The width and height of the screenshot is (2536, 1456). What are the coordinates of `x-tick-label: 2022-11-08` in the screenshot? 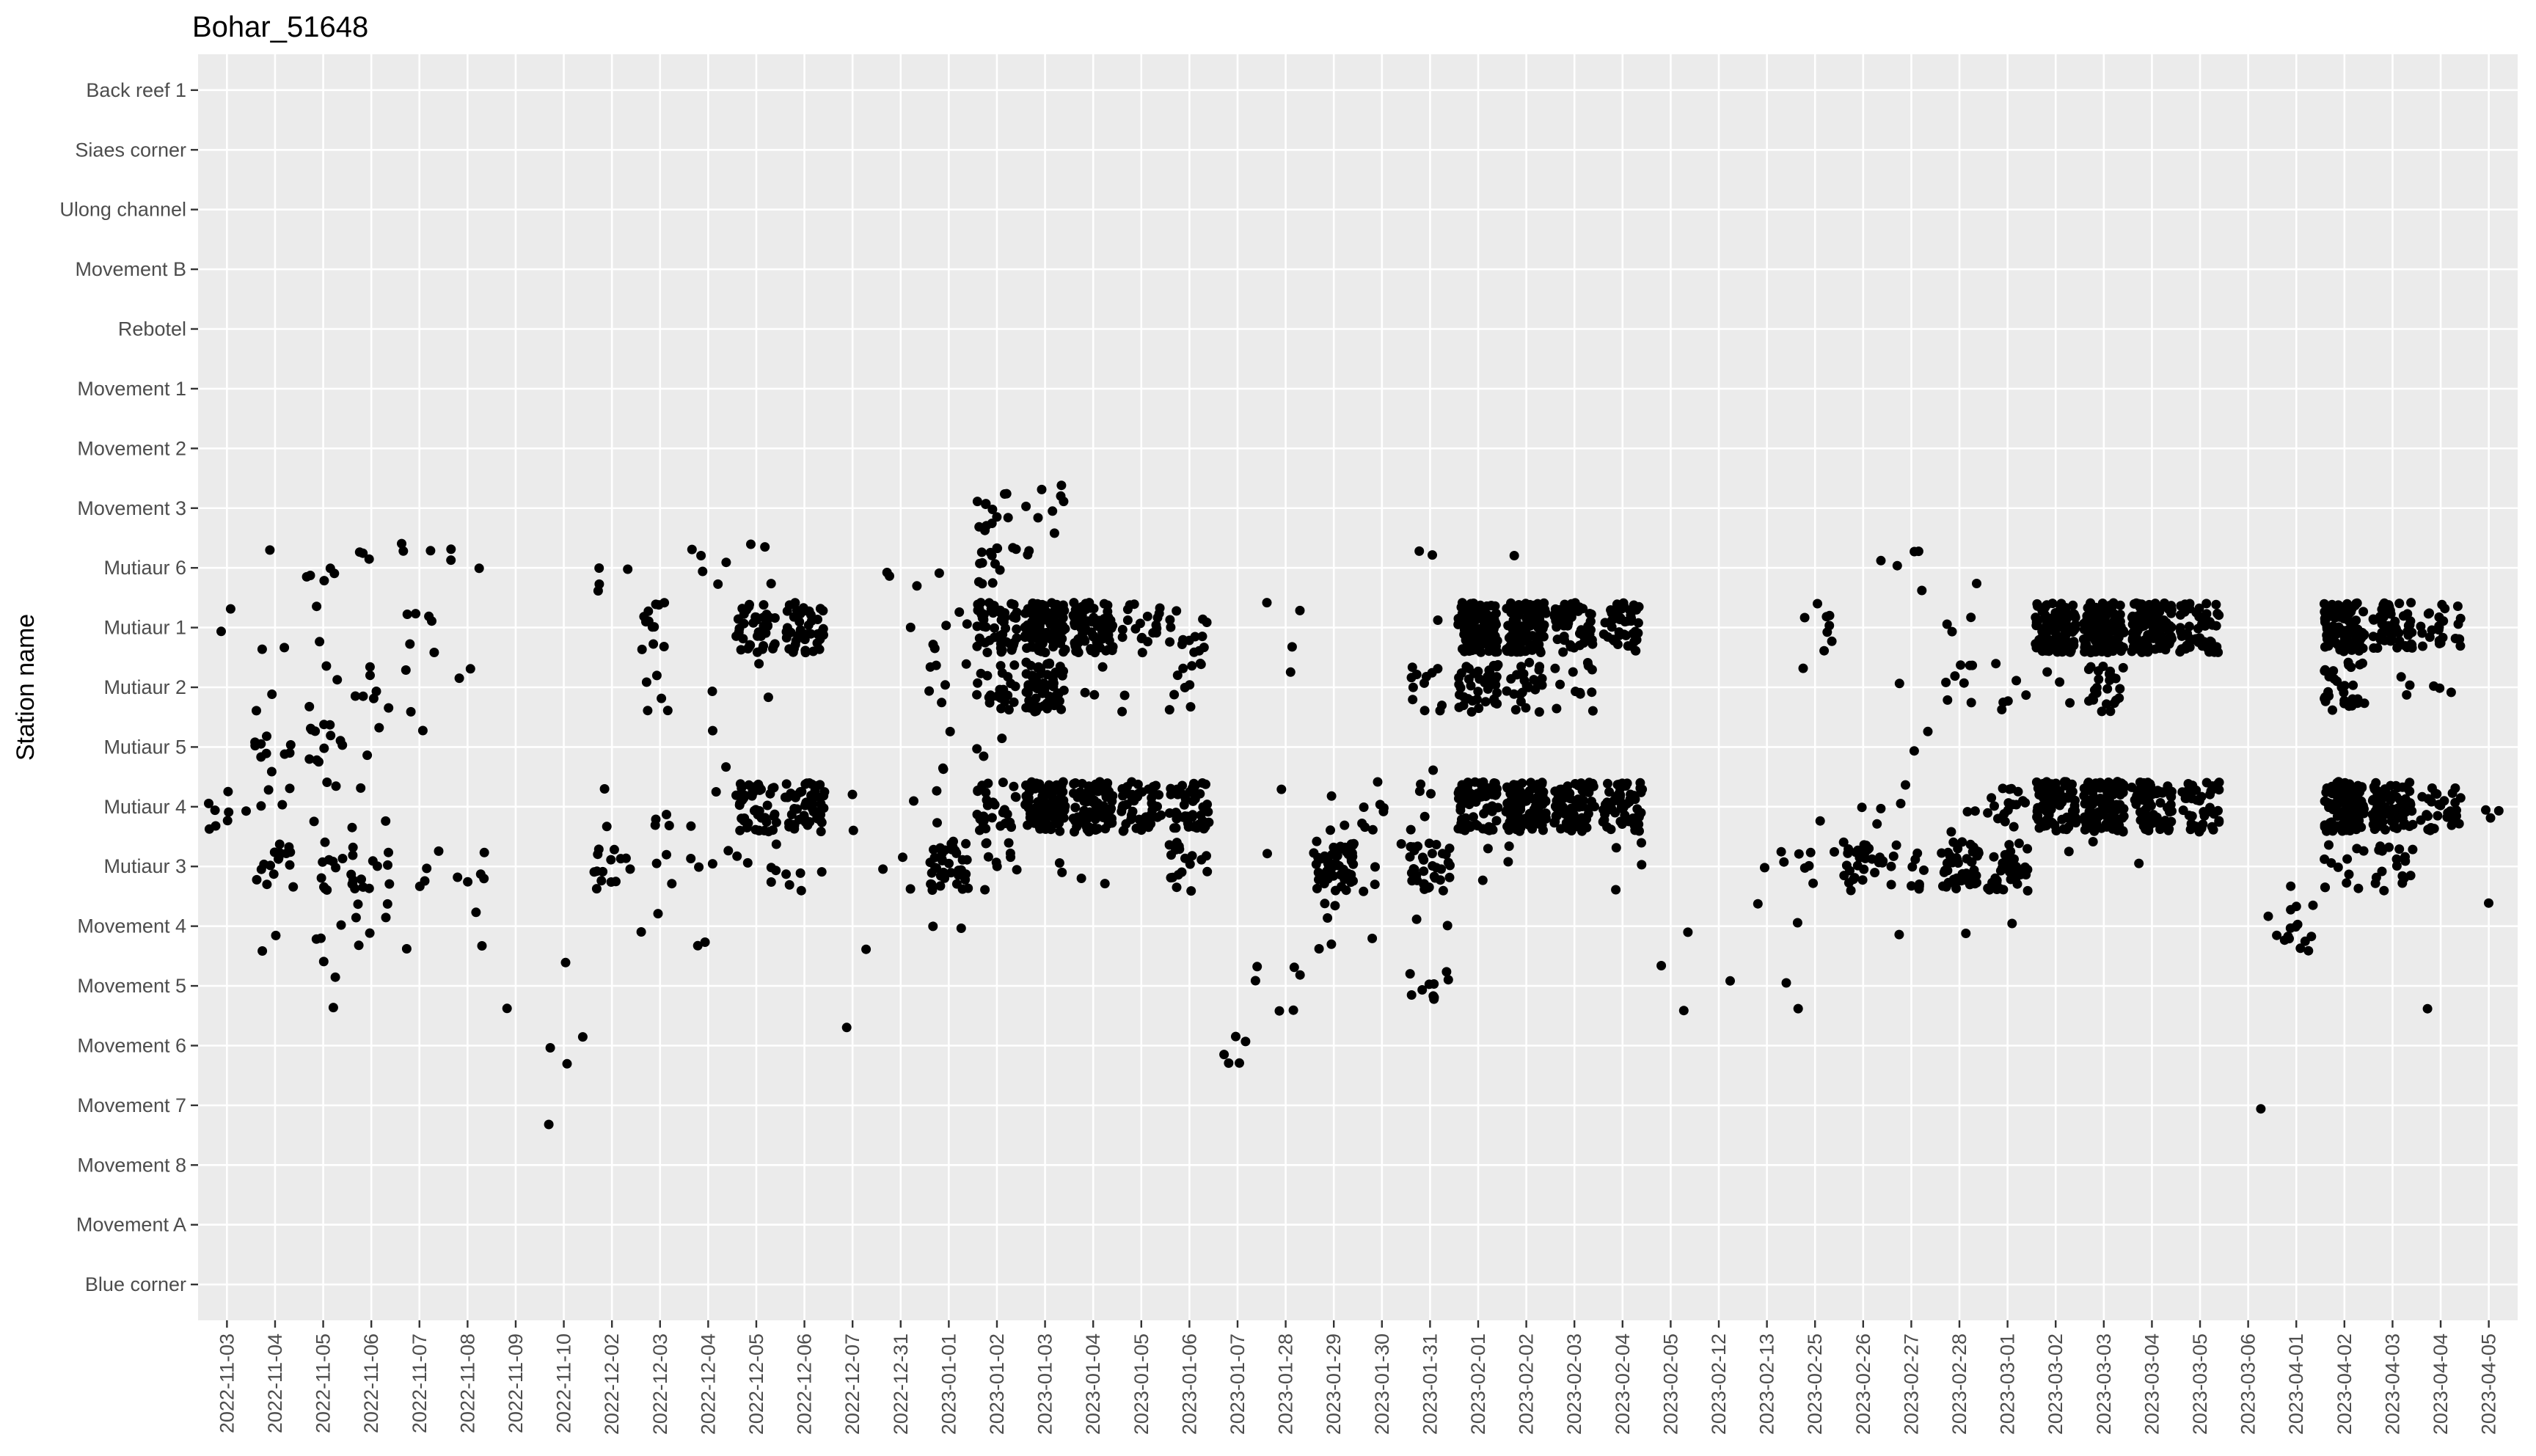 It's located at (467, 1383).